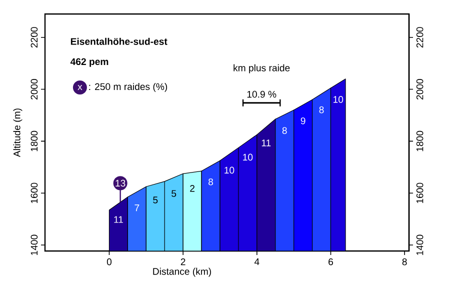 This screenshot has width=450, height=298. Describe the element at coordinates (248, 157) in the screenshot. I see `text: 10` at that location.